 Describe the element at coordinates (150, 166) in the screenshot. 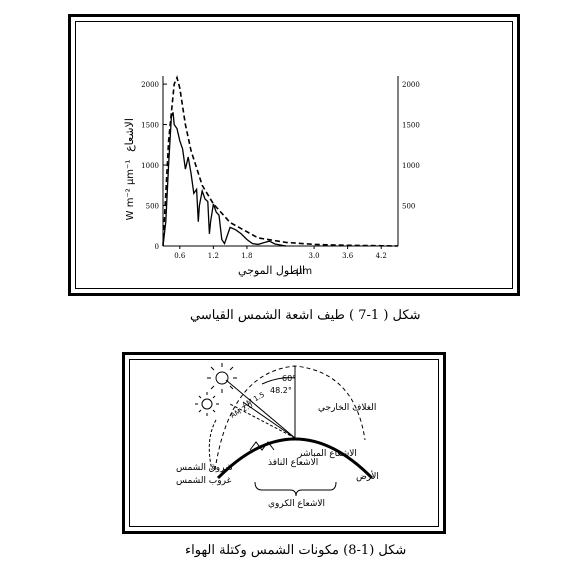

I see `y-tick-label-left: 1000` at that location.